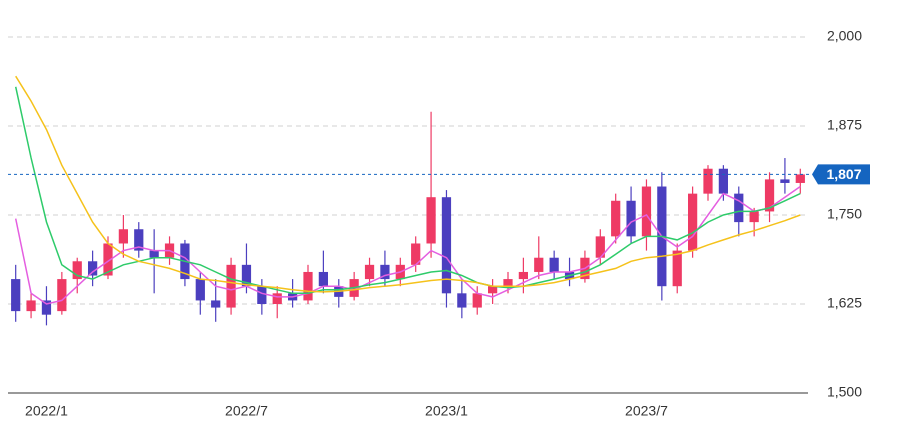  I want to click on y-tick-label: 1,750, so click(844, 214).